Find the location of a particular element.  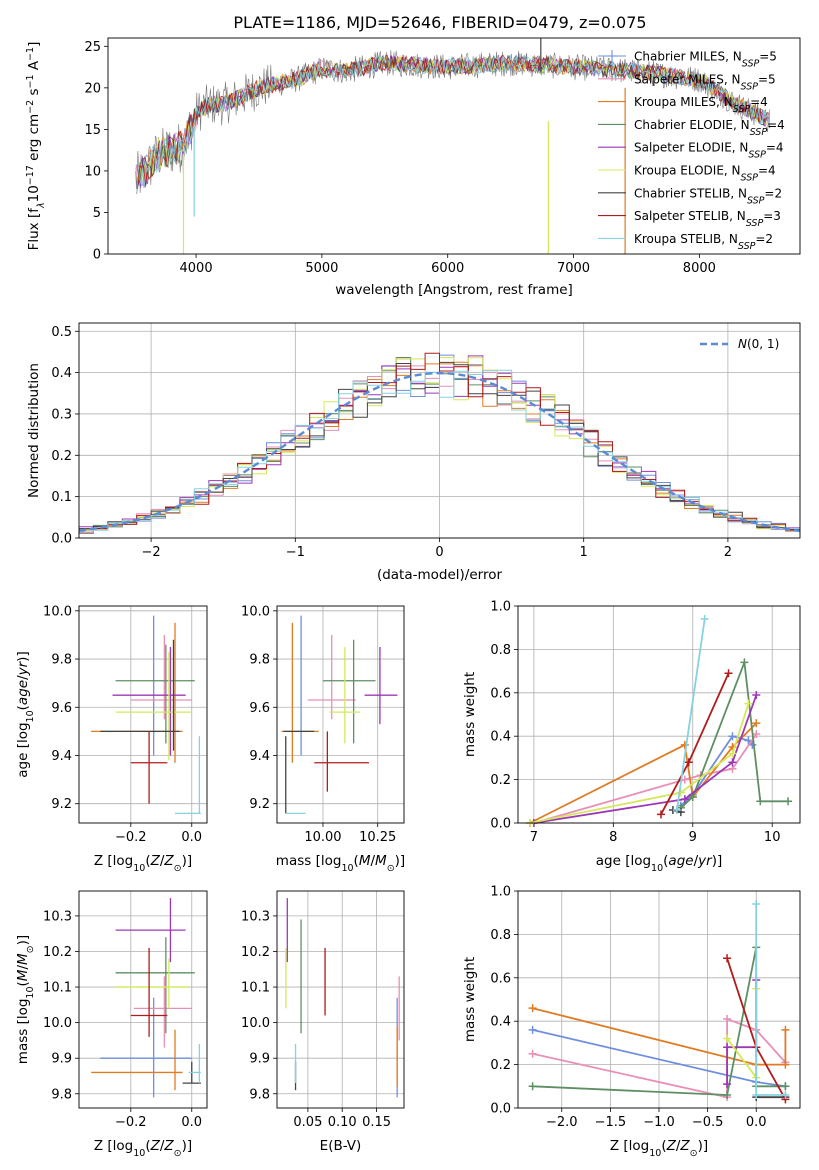

label-part: ⊙ is located at coordinates (178, 868).